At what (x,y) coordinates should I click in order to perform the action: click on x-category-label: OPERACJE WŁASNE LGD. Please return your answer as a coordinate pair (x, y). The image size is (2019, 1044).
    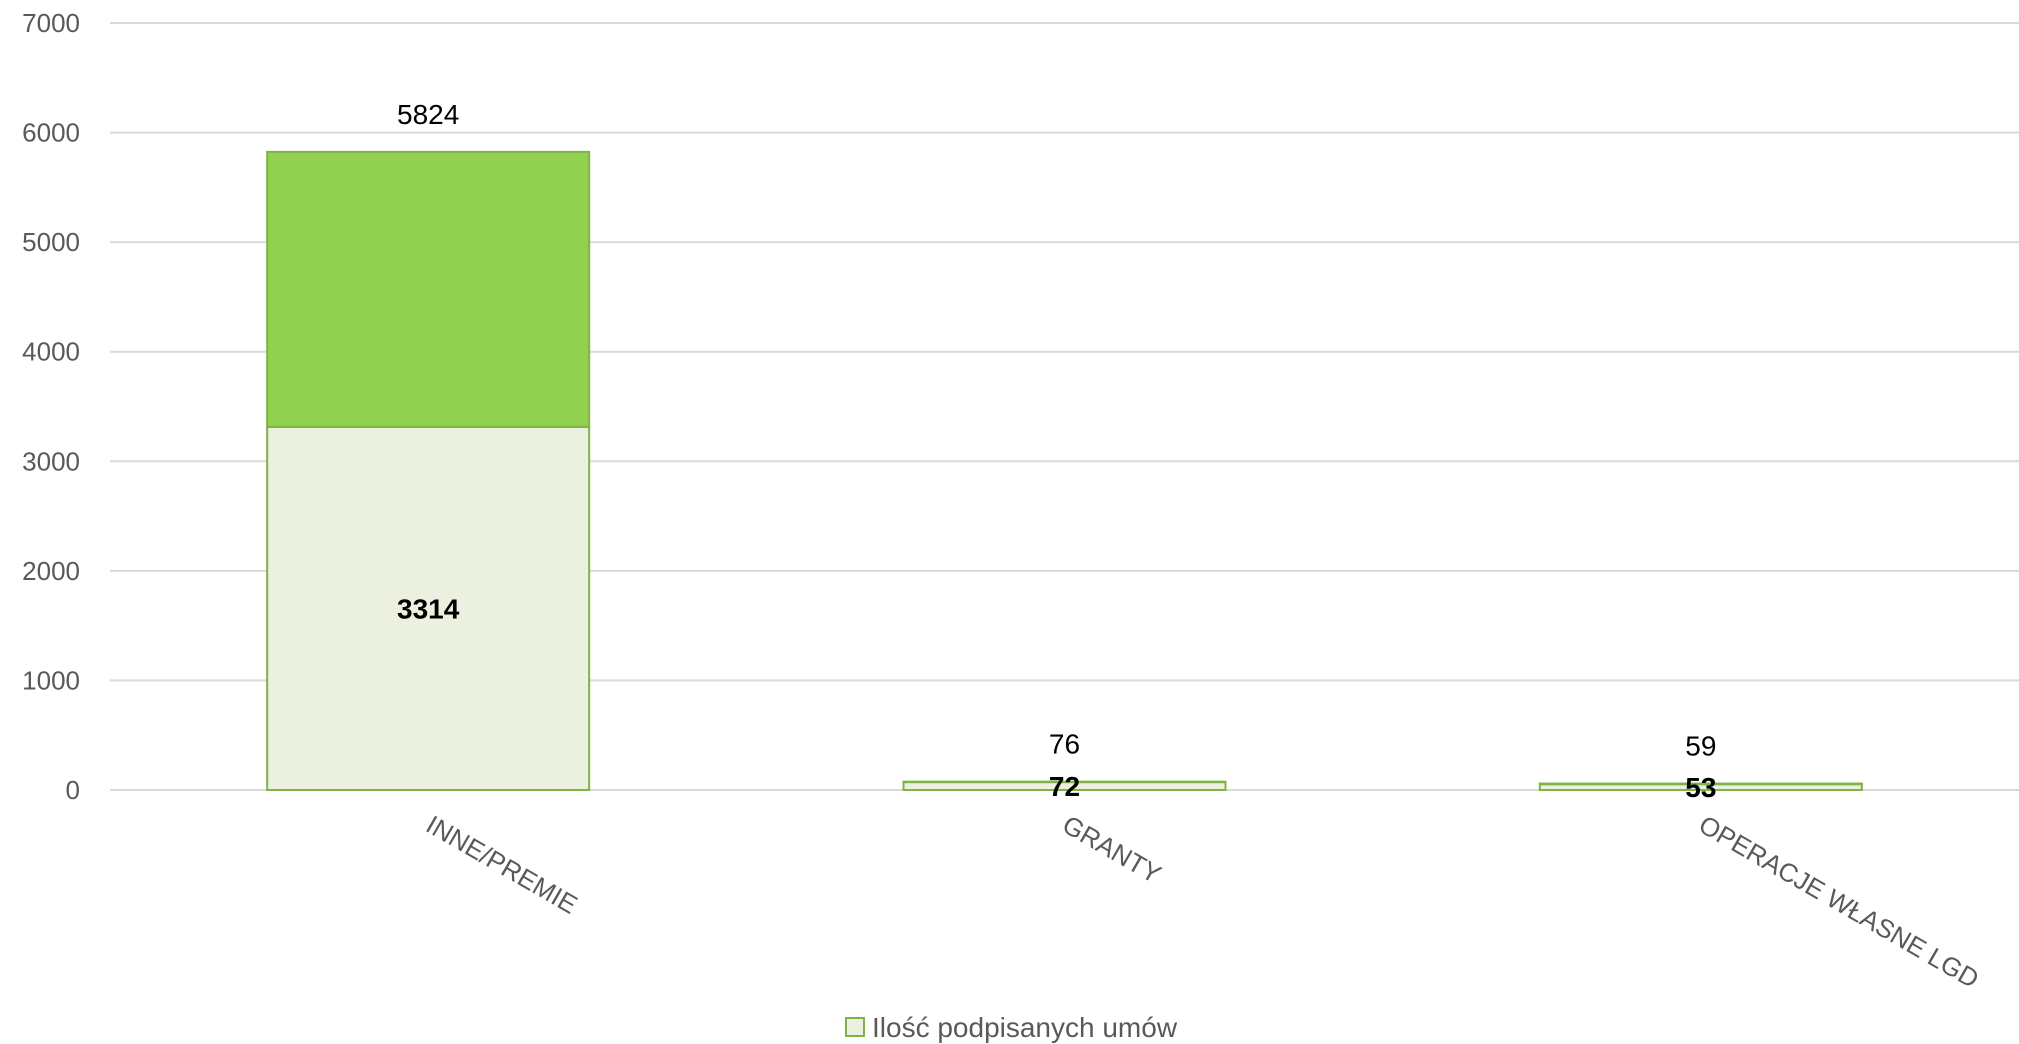
    Looking at the image, I should click on (1839, 901).